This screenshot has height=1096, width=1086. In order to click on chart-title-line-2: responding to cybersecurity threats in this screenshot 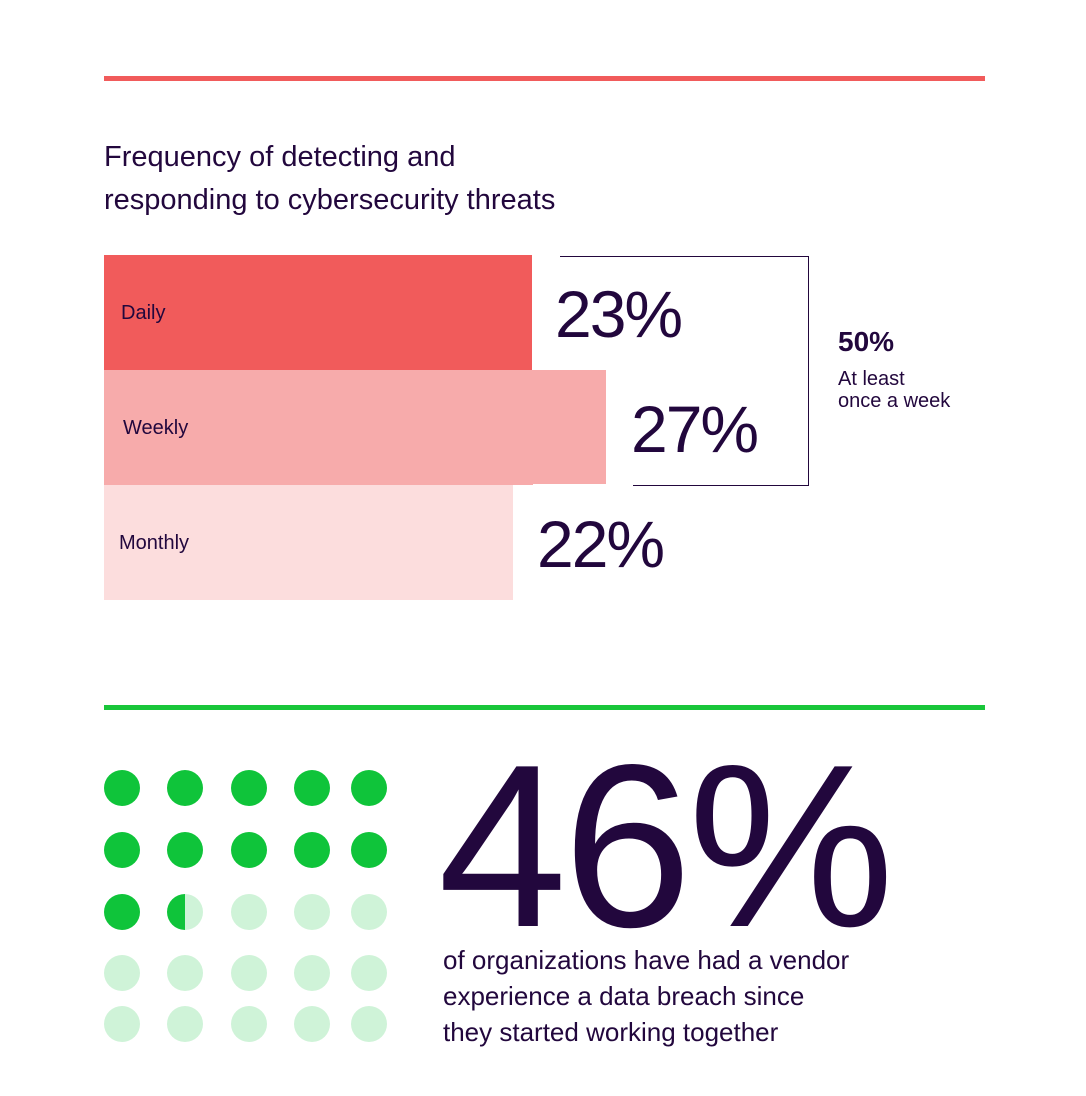, I will do `click(330, 200)`.